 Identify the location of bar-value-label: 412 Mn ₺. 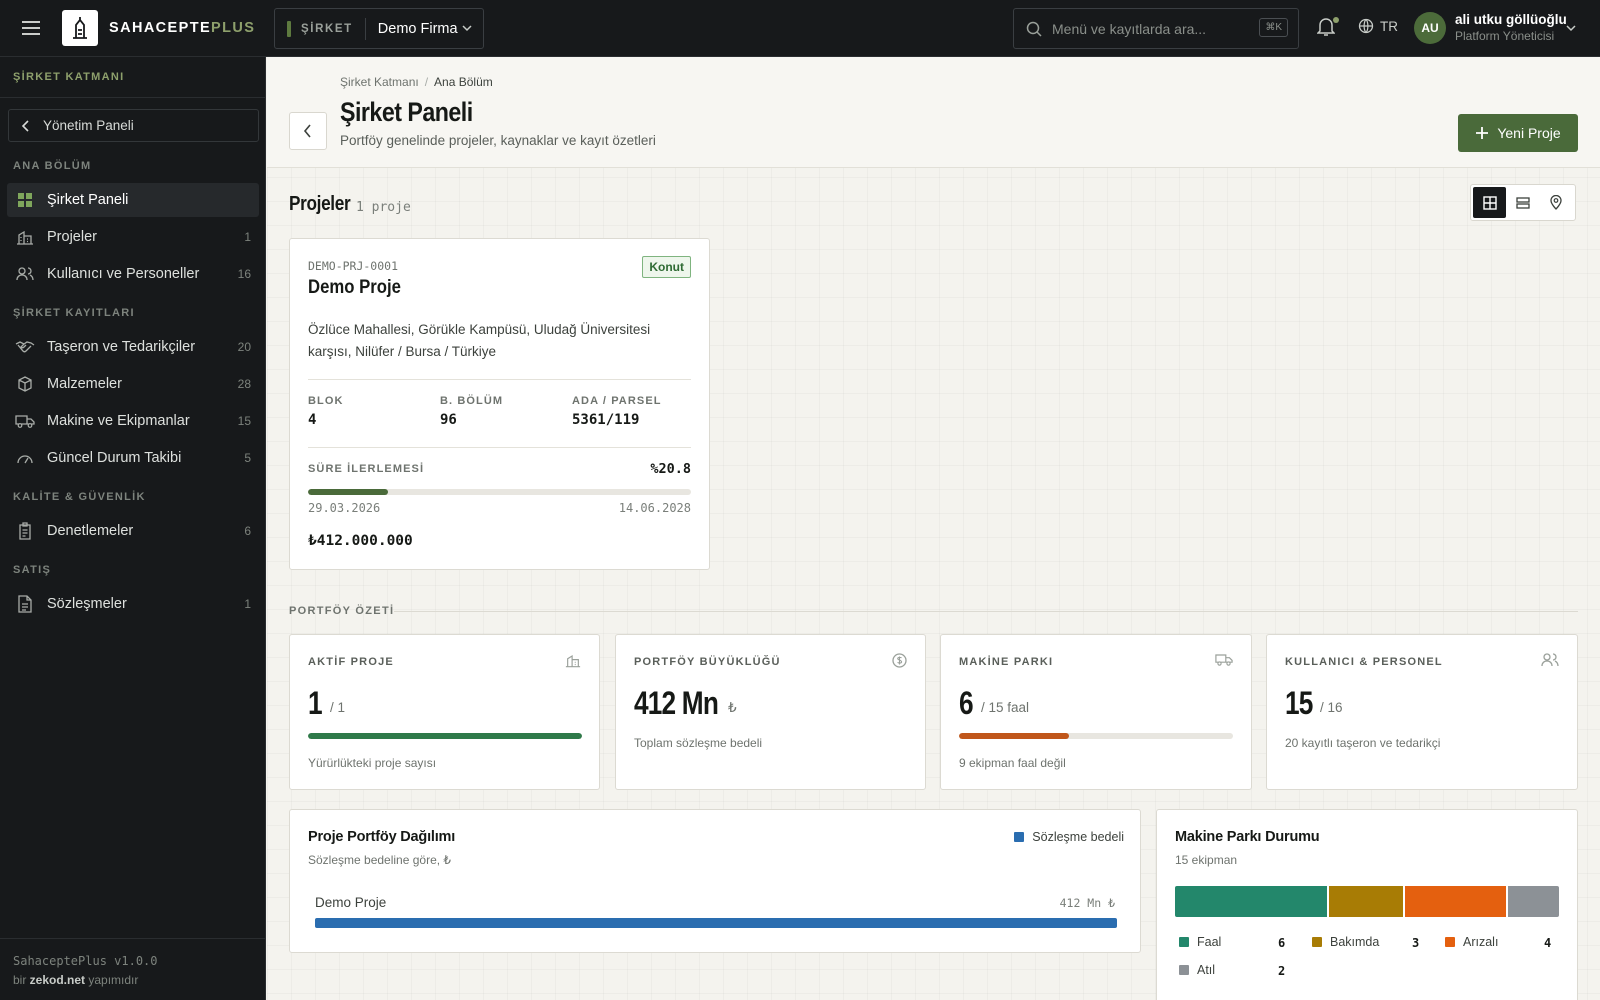
(1087, 903).